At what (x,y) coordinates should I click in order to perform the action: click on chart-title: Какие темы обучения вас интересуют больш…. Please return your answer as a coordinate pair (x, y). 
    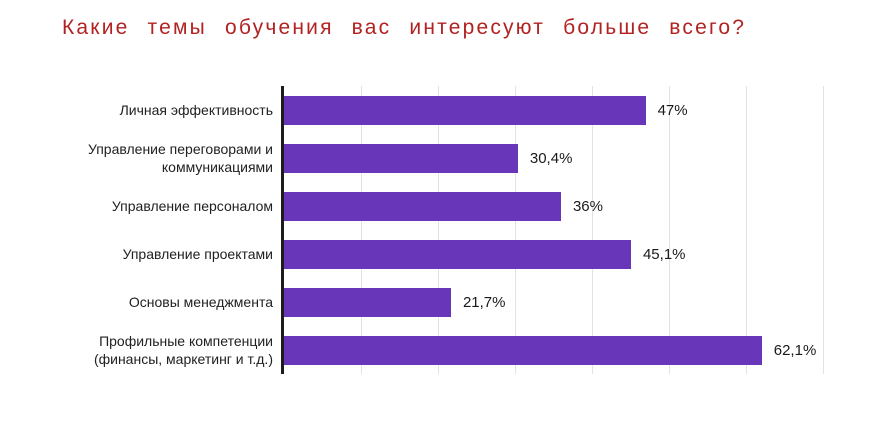
    Looking at the image, I should click on (404, 27).